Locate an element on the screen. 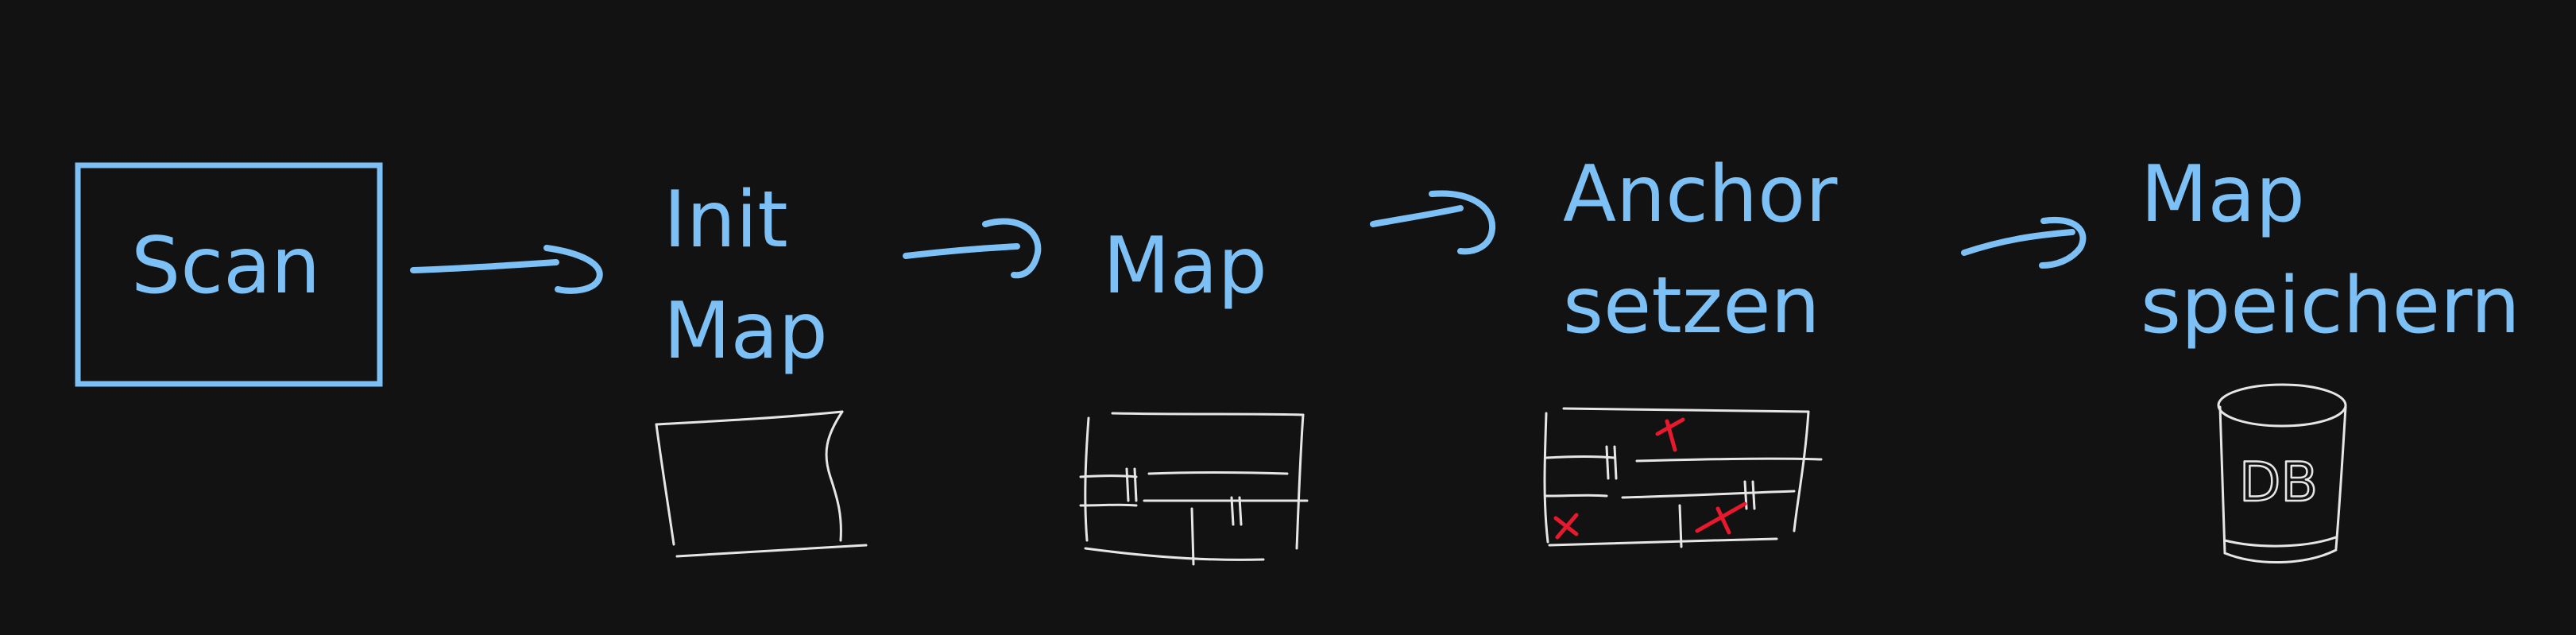  step-scan: Scan is located at coordinates (229, 274).